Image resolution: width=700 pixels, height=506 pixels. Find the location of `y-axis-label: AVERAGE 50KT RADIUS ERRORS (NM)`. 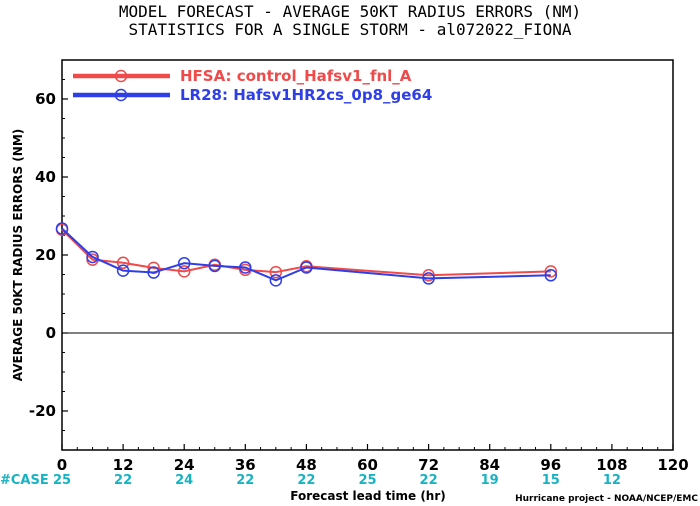

y-axis-label: AVERAGE 50KT RADIUS ERRORS (NM) is located at coordinates (18, 255).